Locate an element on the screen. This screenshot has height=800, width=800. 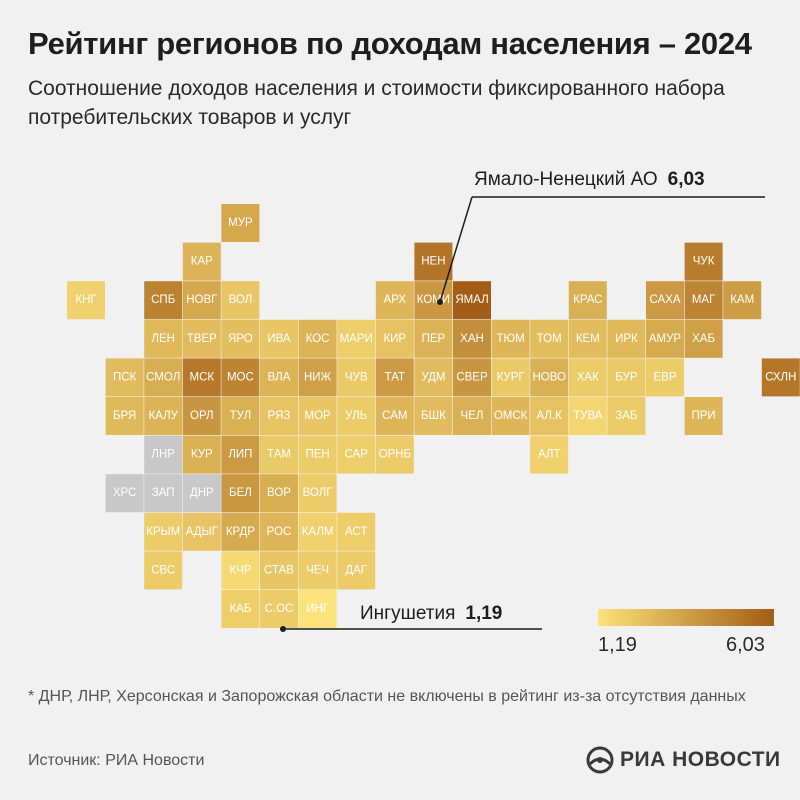
region-алк-tile is located at coordinates (549, 416).